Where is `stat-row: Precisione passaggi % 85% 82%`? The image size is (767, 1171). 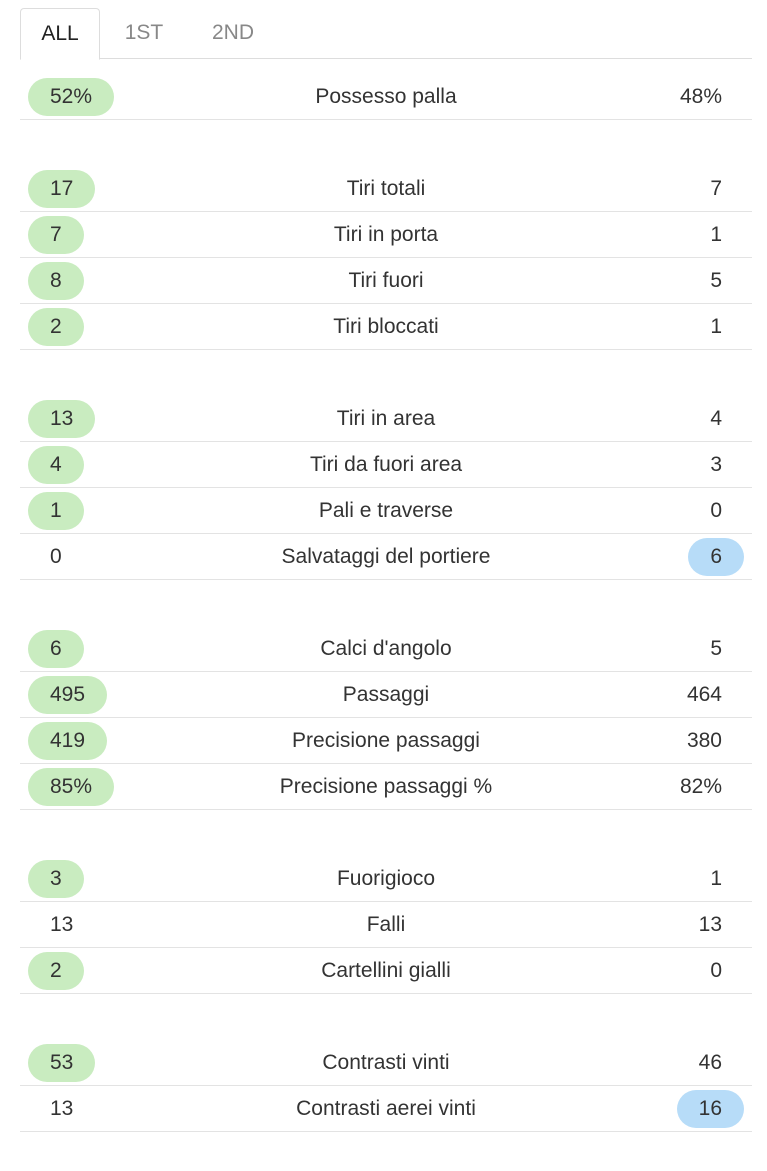 stat-row: Precisione passaggi % 85% 82% is located at coordinates (386, 787).